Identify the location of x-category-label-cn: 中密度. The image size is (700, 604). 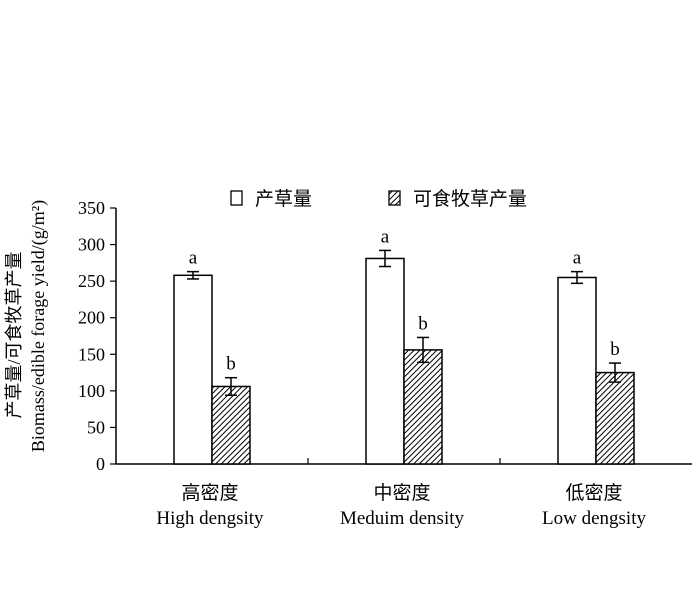
(401, 493).